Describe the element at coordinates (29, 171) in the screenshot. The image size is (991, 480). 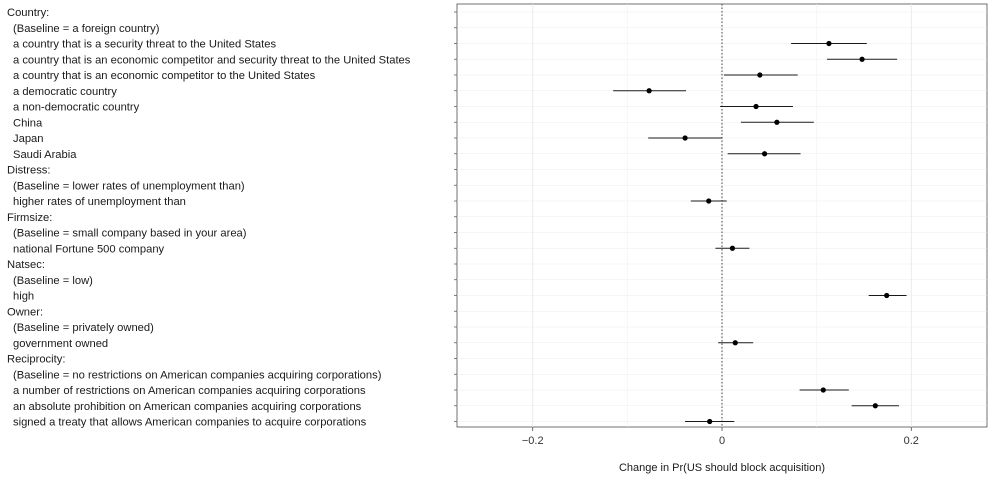
I see `row-heading-label: Distress:` at that location.